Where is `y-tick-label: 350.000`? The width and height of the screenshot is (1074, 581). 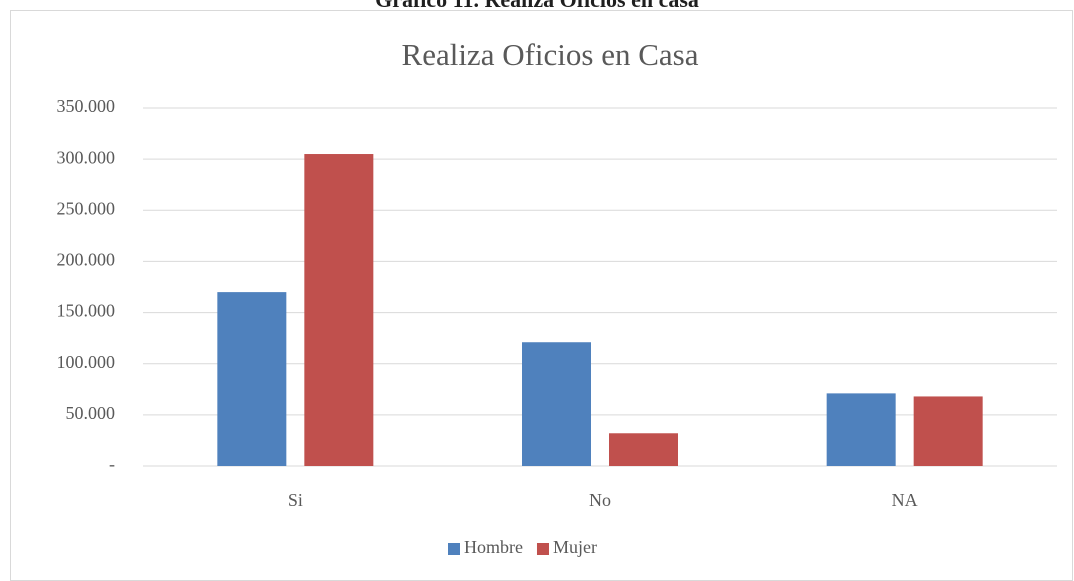 y-tick-label: 350.000 is located at coordinates (86, 106).